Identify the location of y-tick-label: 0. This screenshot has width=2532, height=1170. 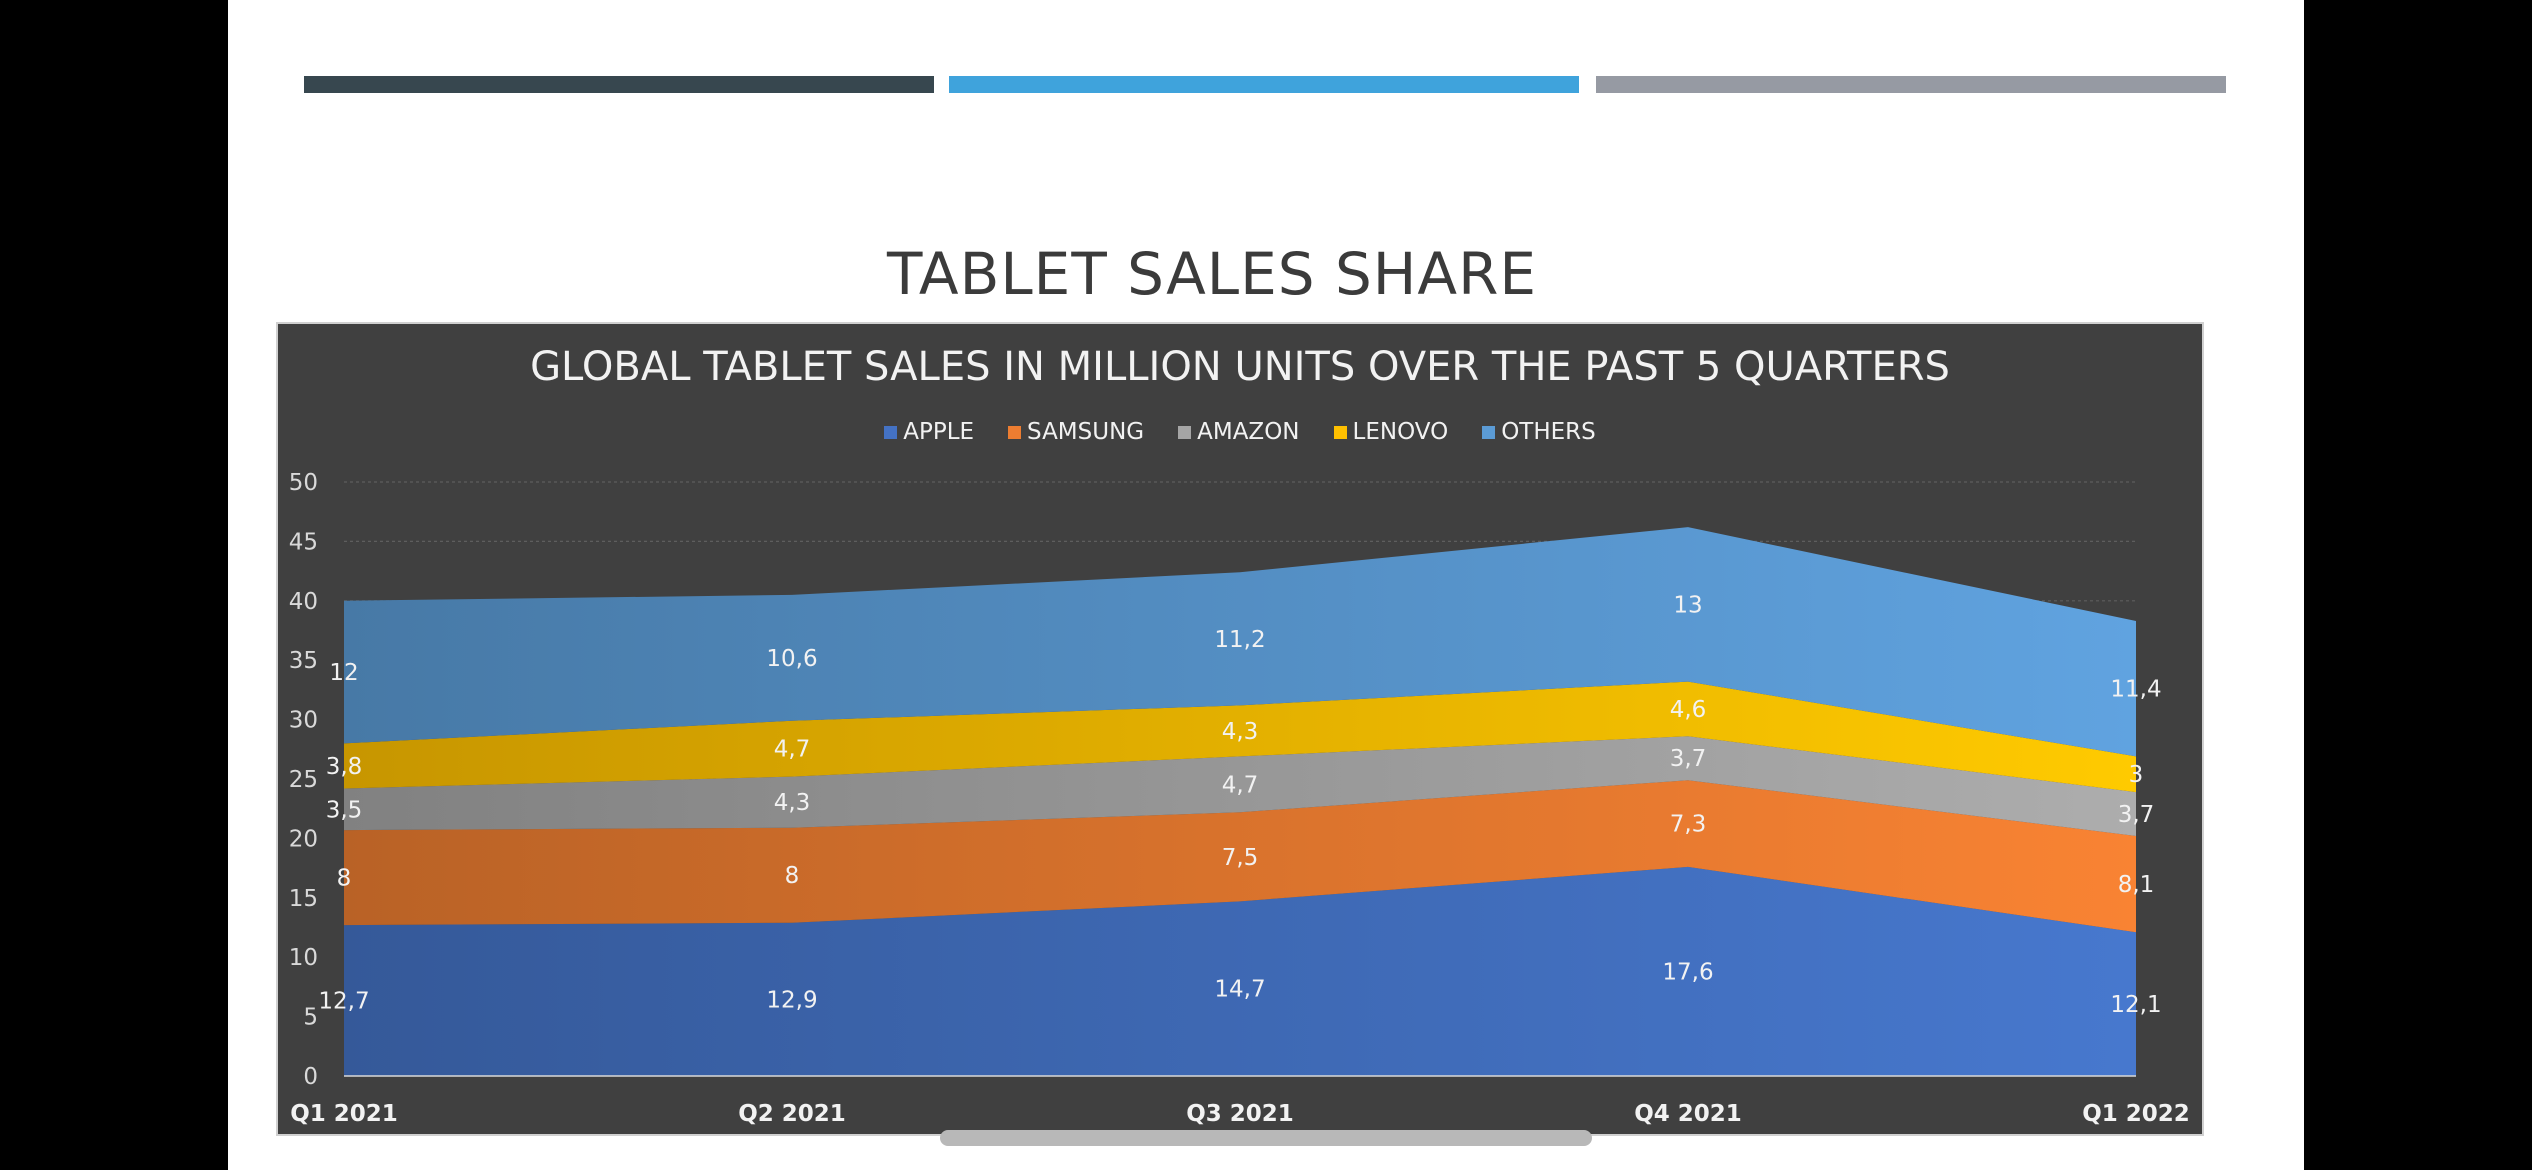
(310, 1077).